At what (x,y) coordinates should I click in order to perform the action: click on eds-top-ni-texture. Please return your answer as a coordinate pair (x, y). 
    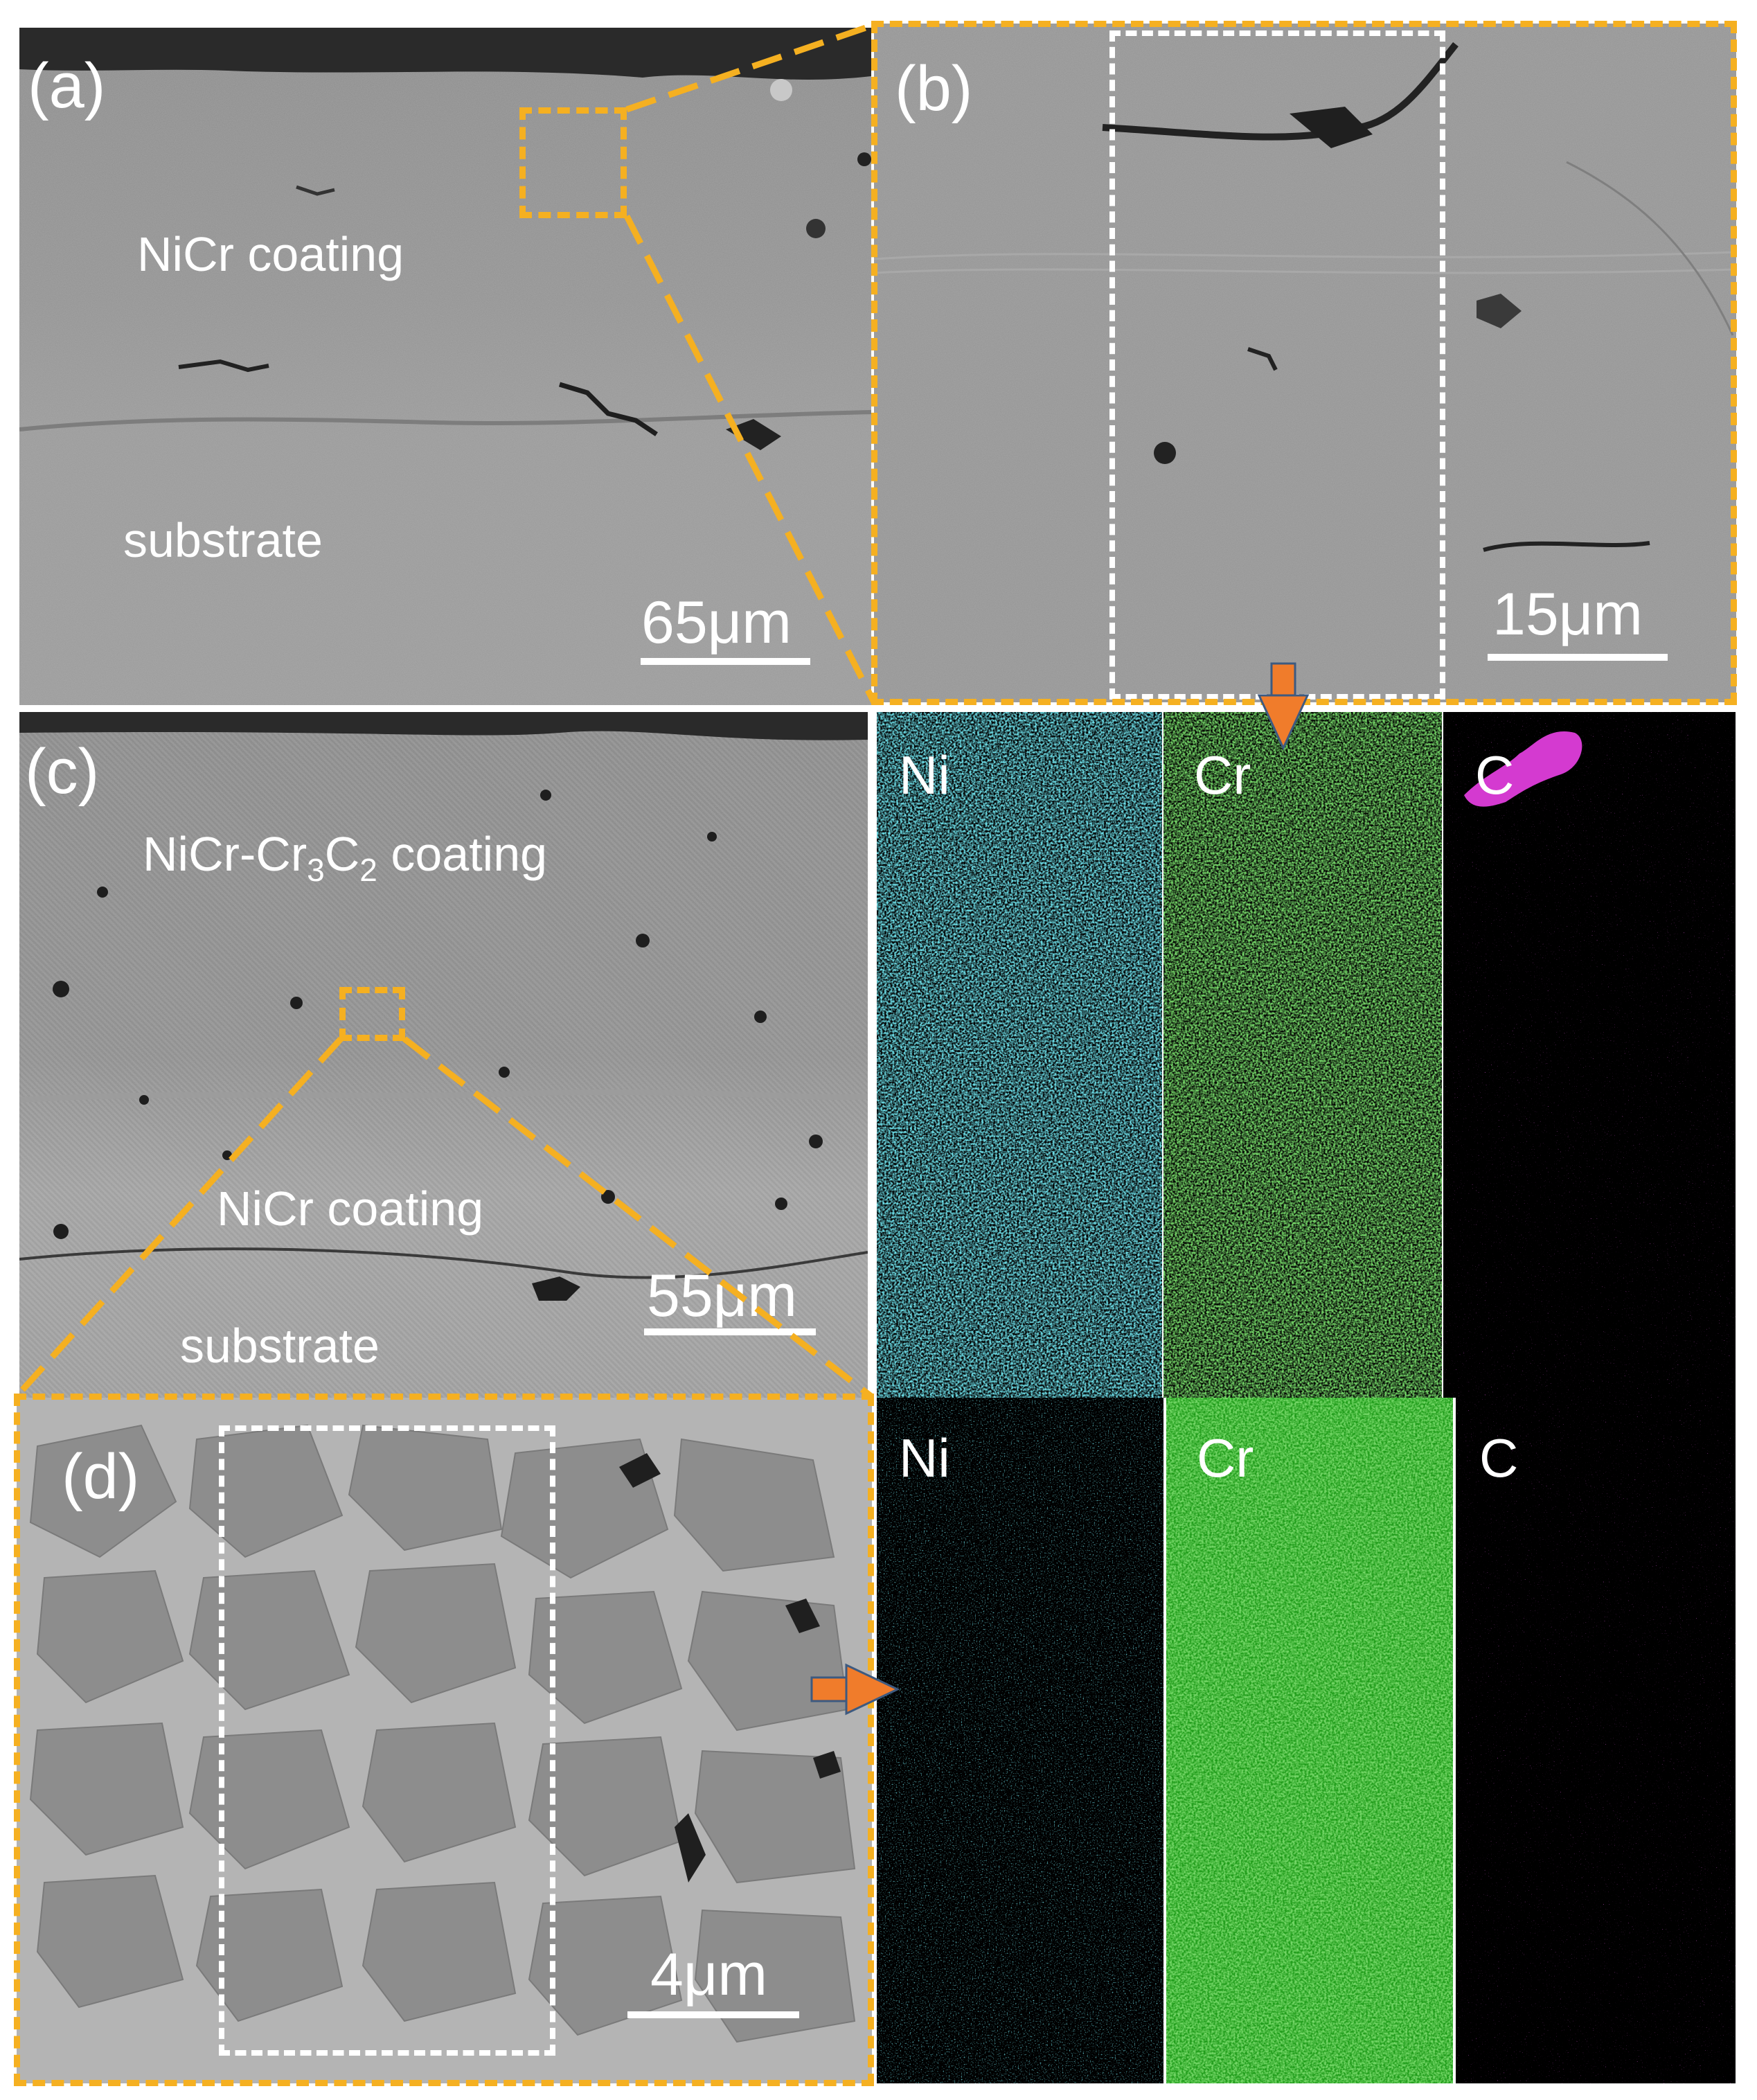
    Looking at the image, I should click on (1020, 1055).